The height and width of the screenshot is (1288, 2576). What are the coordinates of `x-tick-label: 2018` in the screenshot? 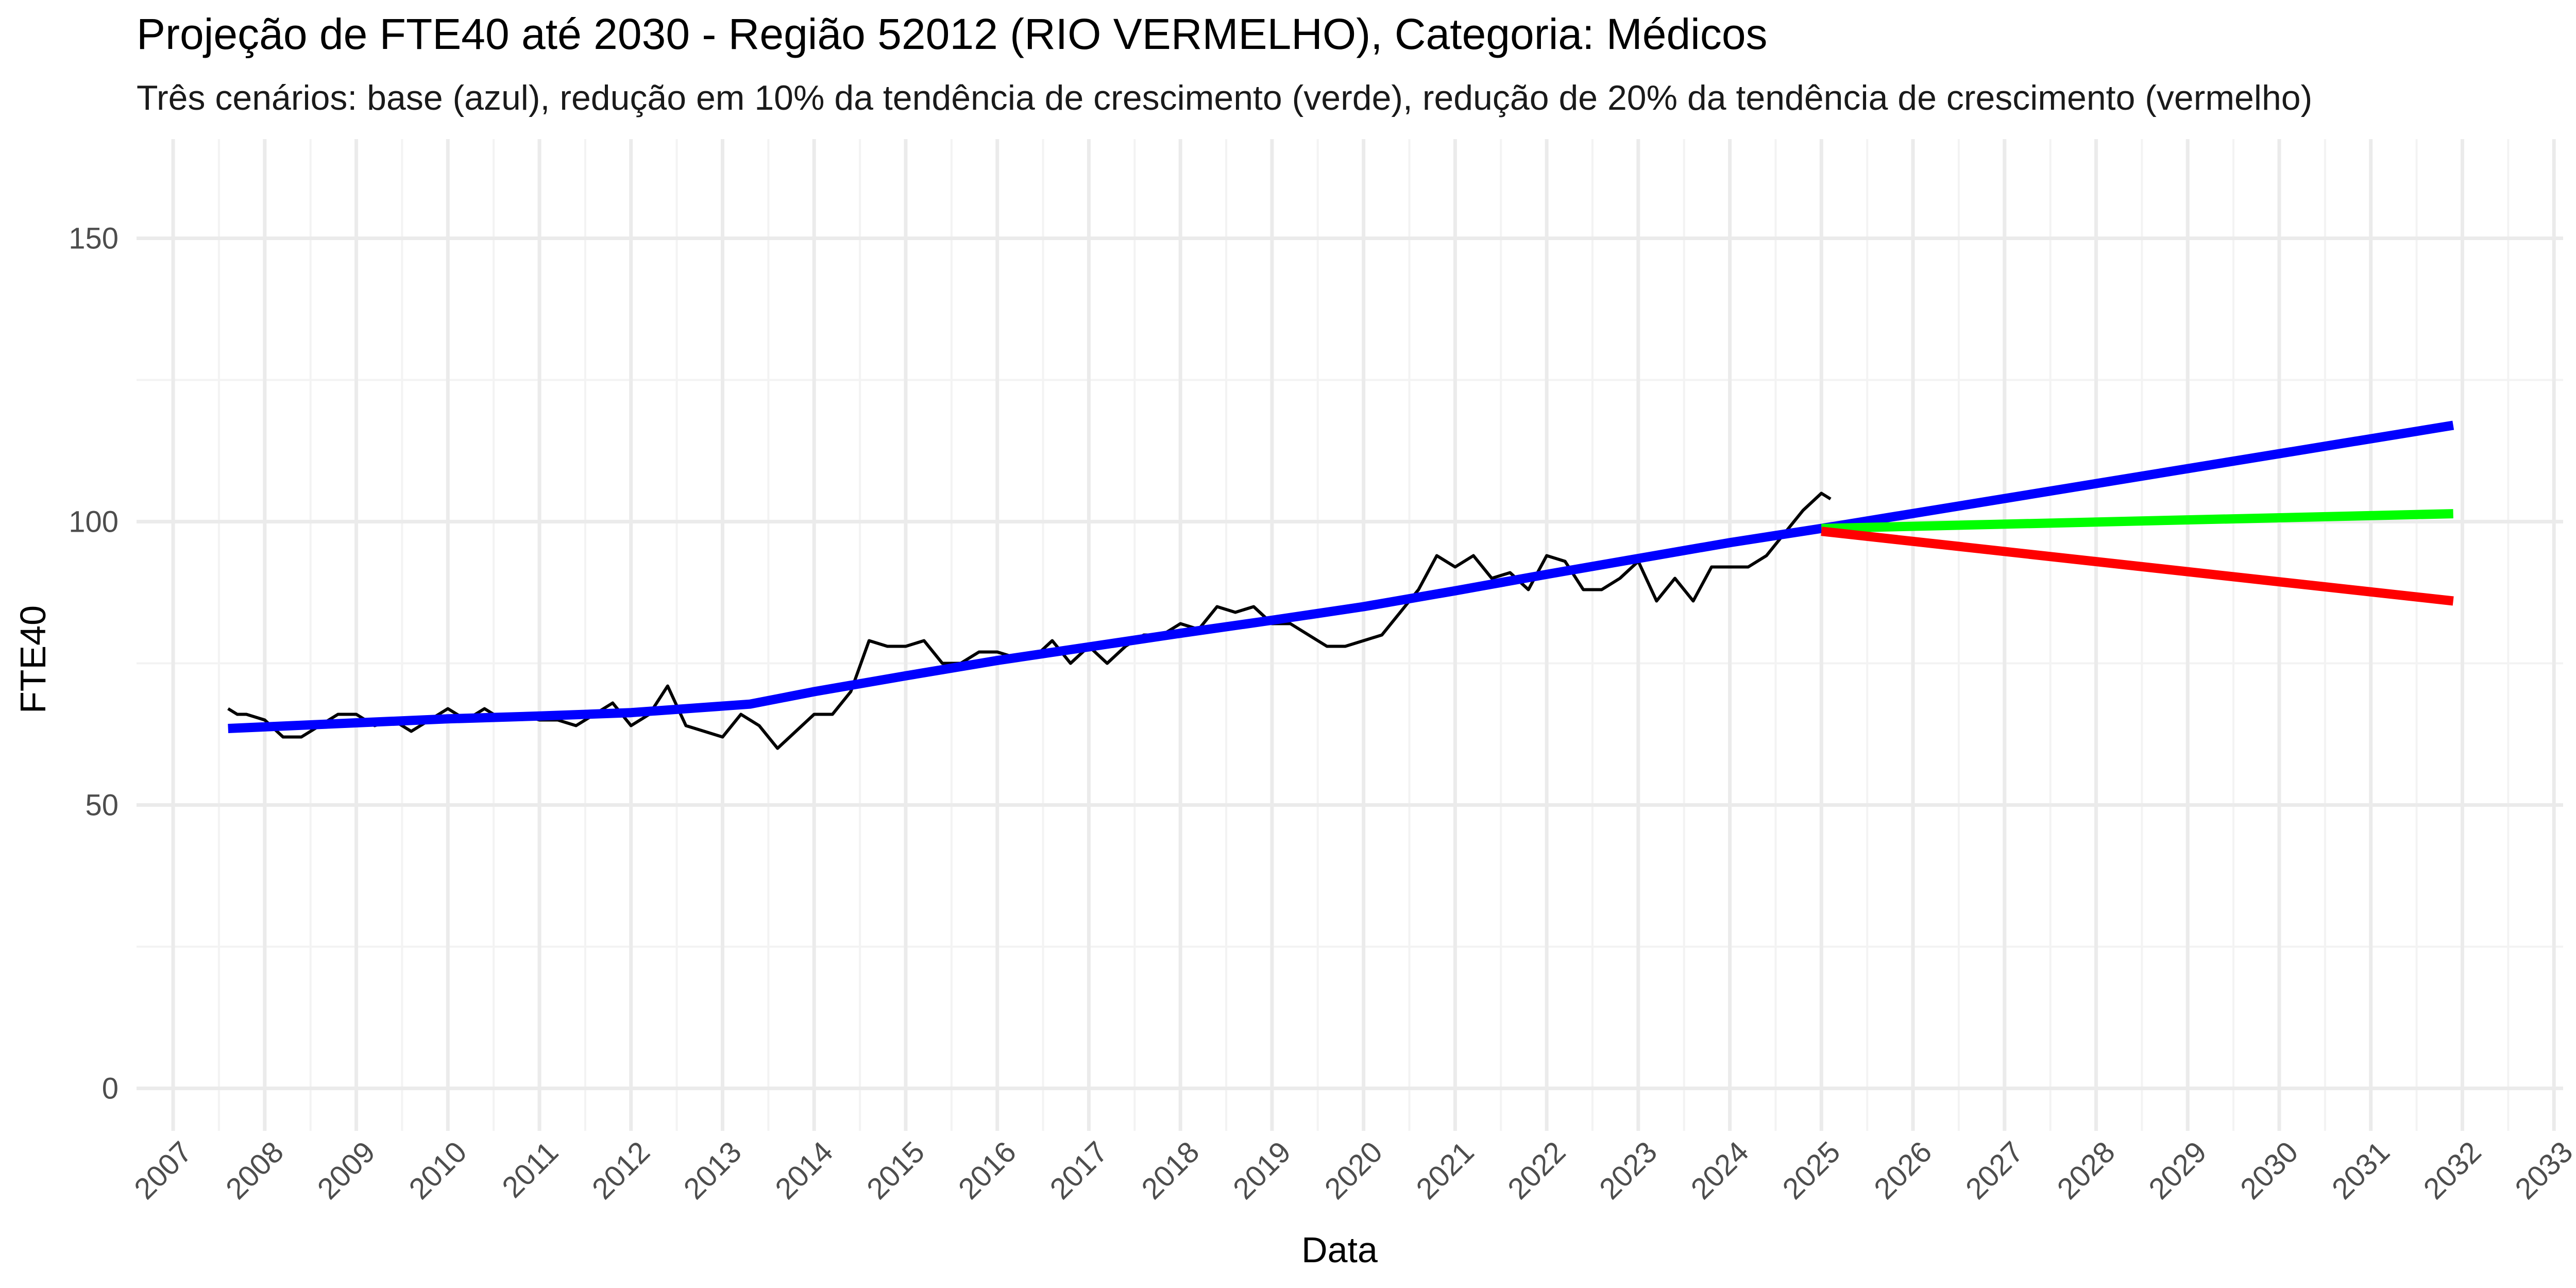 It's located at (1170, 1170).